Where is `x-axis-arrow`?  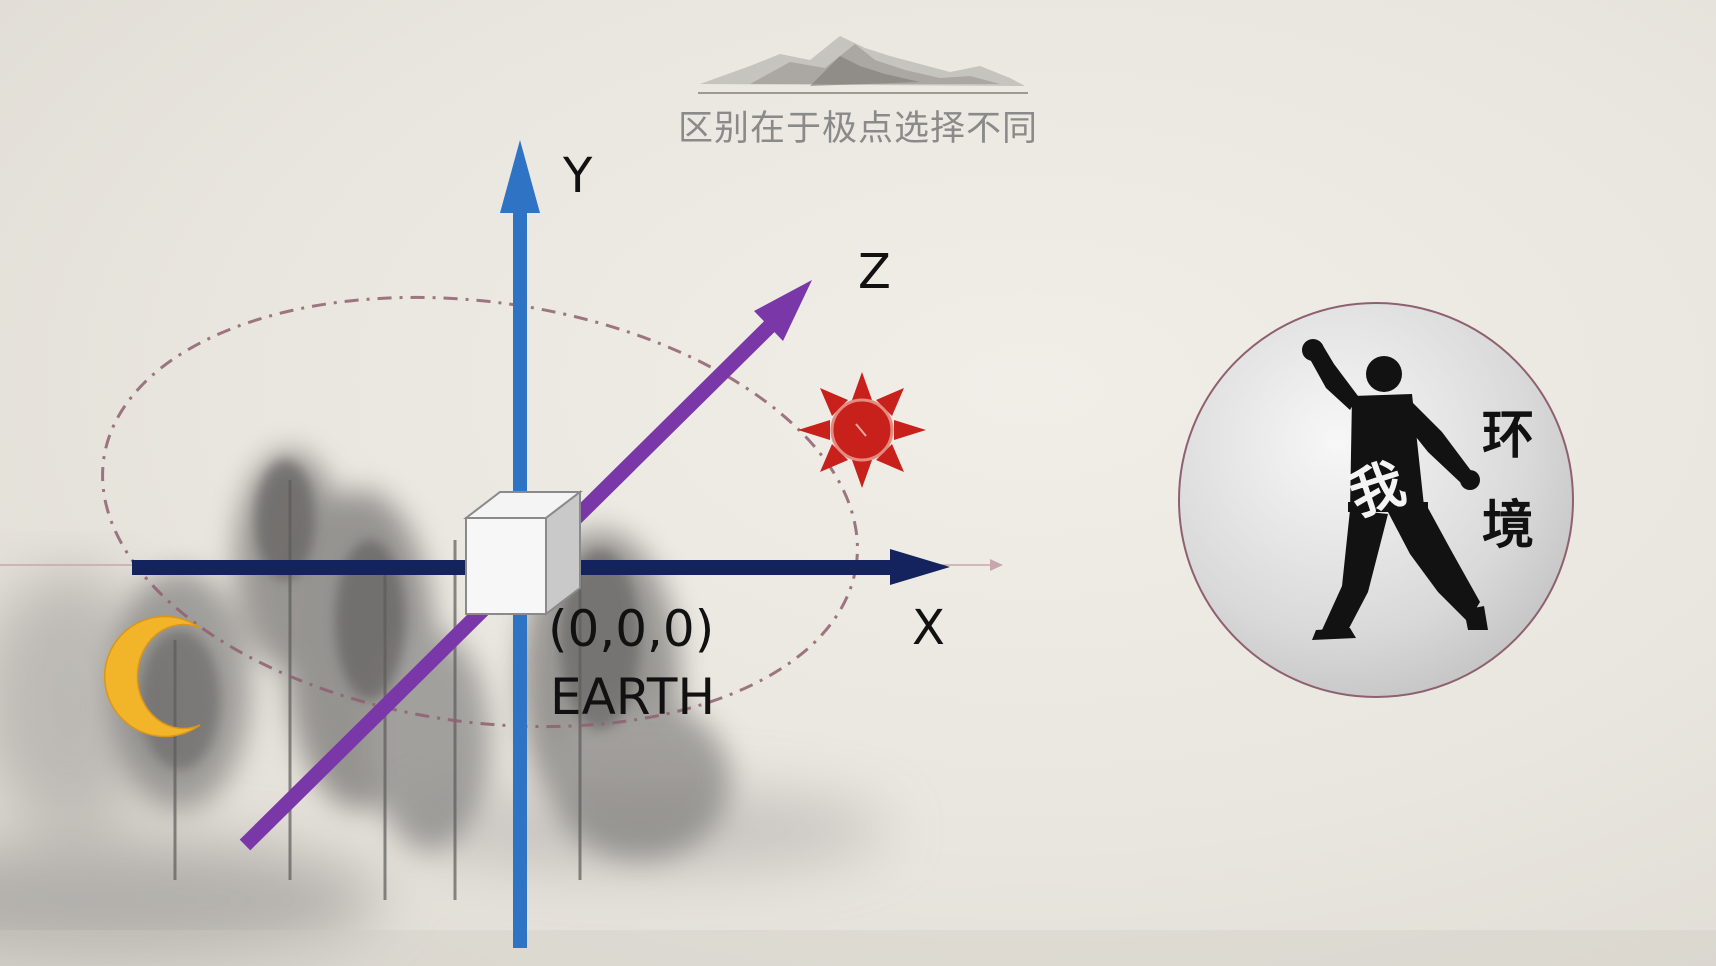
x-axis-arrow is located at coordinates (920, 567).